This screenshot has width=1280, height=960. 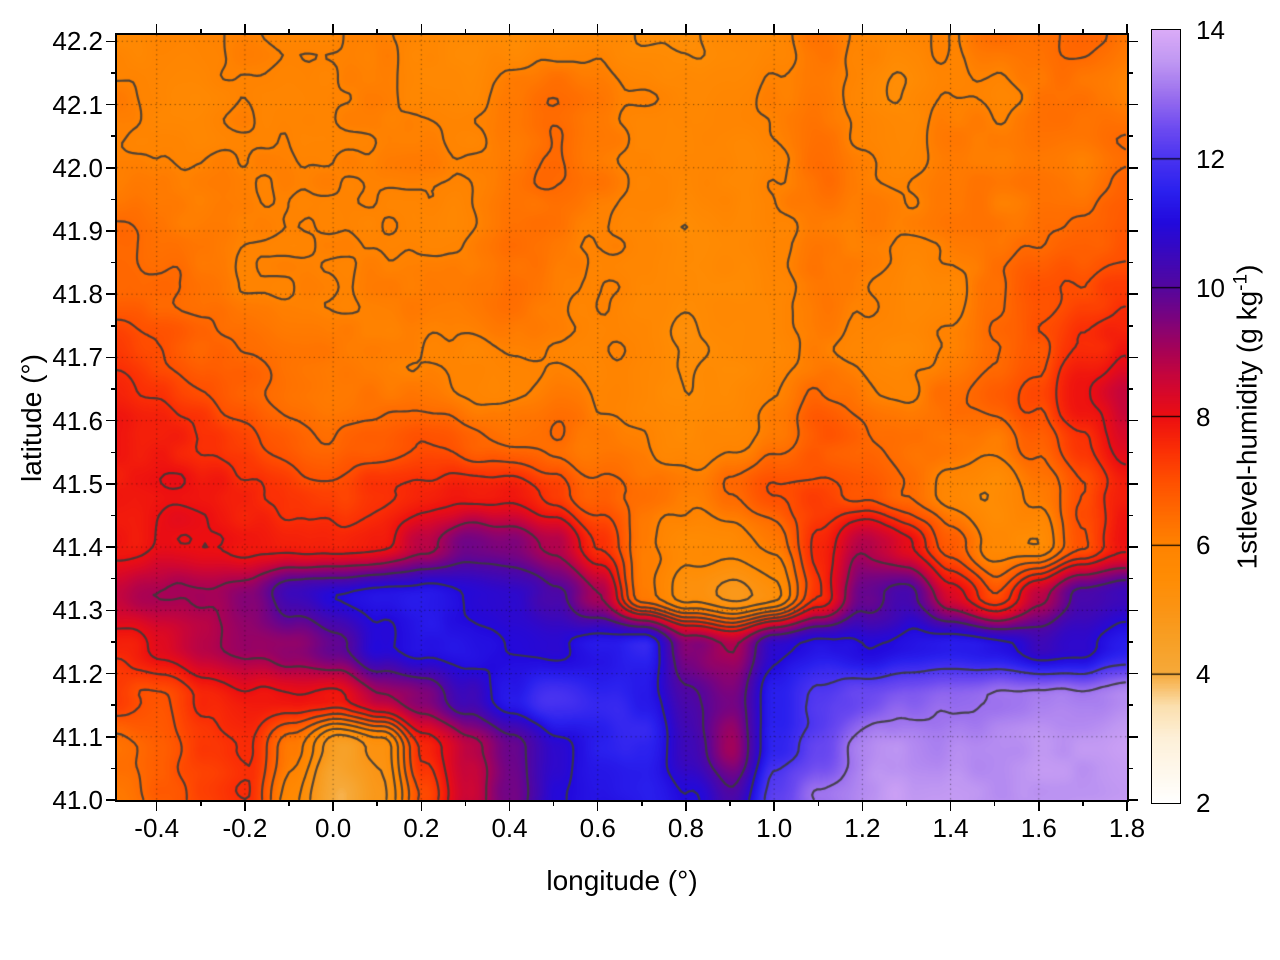 What do you see at coordinates (77, 673) in the screenshot?
I see `y-tick-label: 41.2` at bounding box center [77, 673].